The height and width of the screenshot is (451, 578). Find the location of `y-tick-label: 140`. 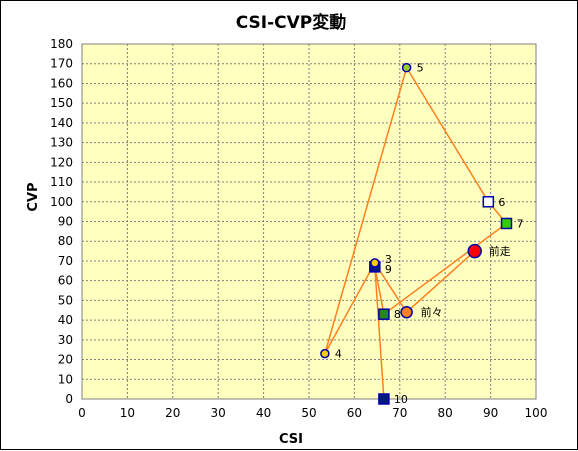

y-tick-label: 140 is located at coordinates (61, 123).